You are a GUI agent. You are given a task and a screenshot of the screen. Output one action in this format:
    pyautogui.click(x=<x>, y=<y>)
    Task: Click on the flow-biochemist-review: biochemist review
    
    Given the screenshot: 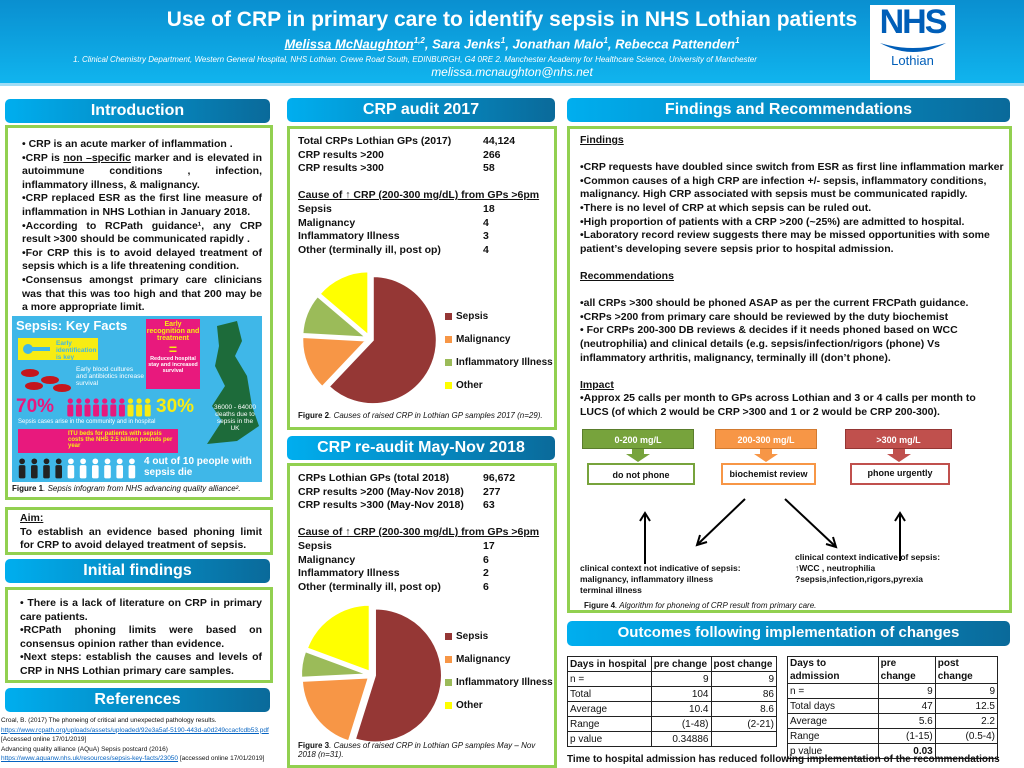 What is the action you would take?
    pyautogui.click(x=768, y=474)
    